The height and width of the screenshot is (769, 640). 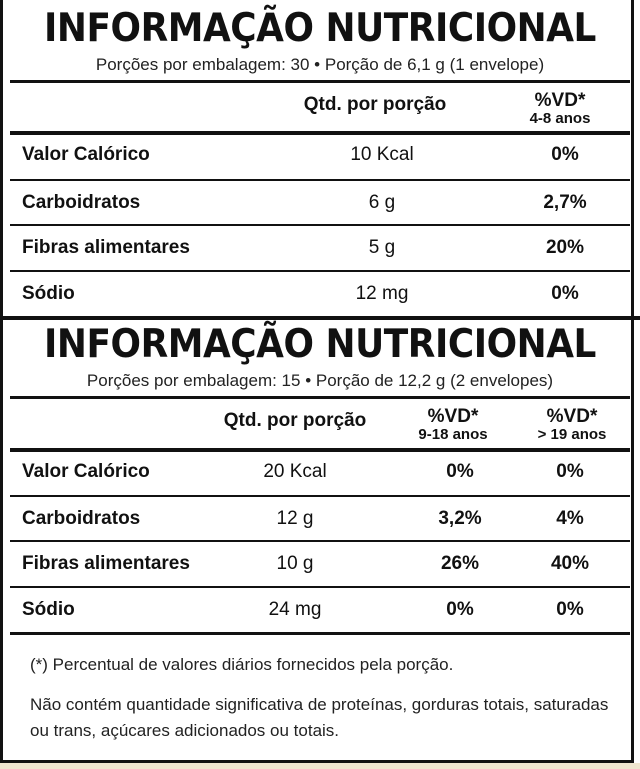 I want to click on table-row: Sódio 24 mg 0% 0%, so click(x=320, y=608).